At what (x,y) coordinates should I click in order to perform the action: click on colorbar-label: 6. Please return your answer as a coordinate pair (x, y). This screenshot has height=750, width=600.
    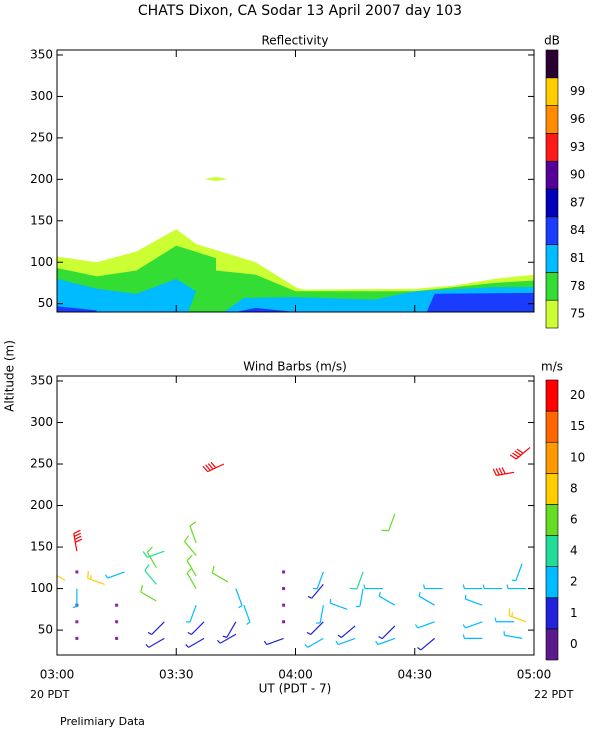
    Looking at the image, I should click on (574, 520).